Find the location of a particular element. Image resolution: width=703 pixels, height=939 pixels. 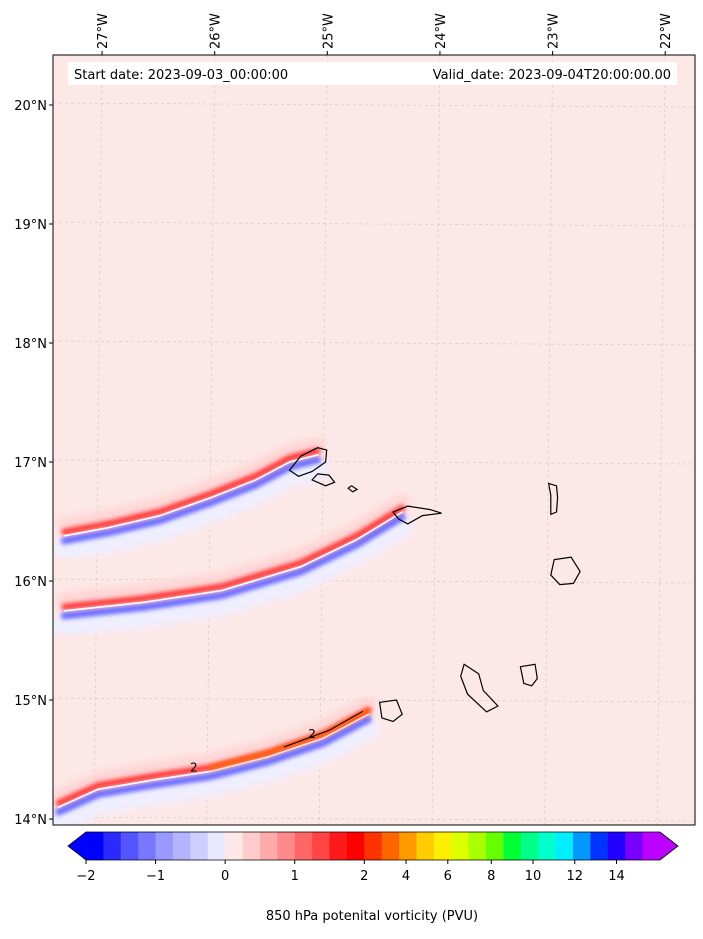

longitude-ticks: 27°W 26°W 25°W 24°W 23°W 22°W is located at coordinates (385, 34).